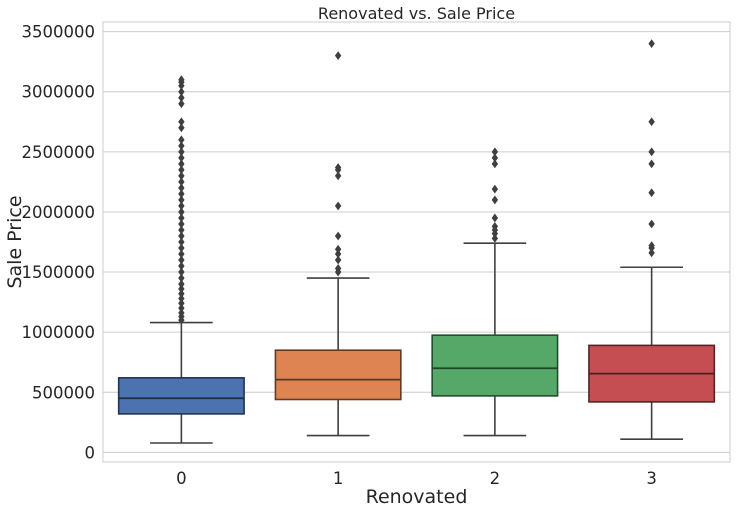  What do you see at coordinates (59, 92) in the screenshot?
I see `y-tick-label: 3000000` at bounding box center [59, 92].